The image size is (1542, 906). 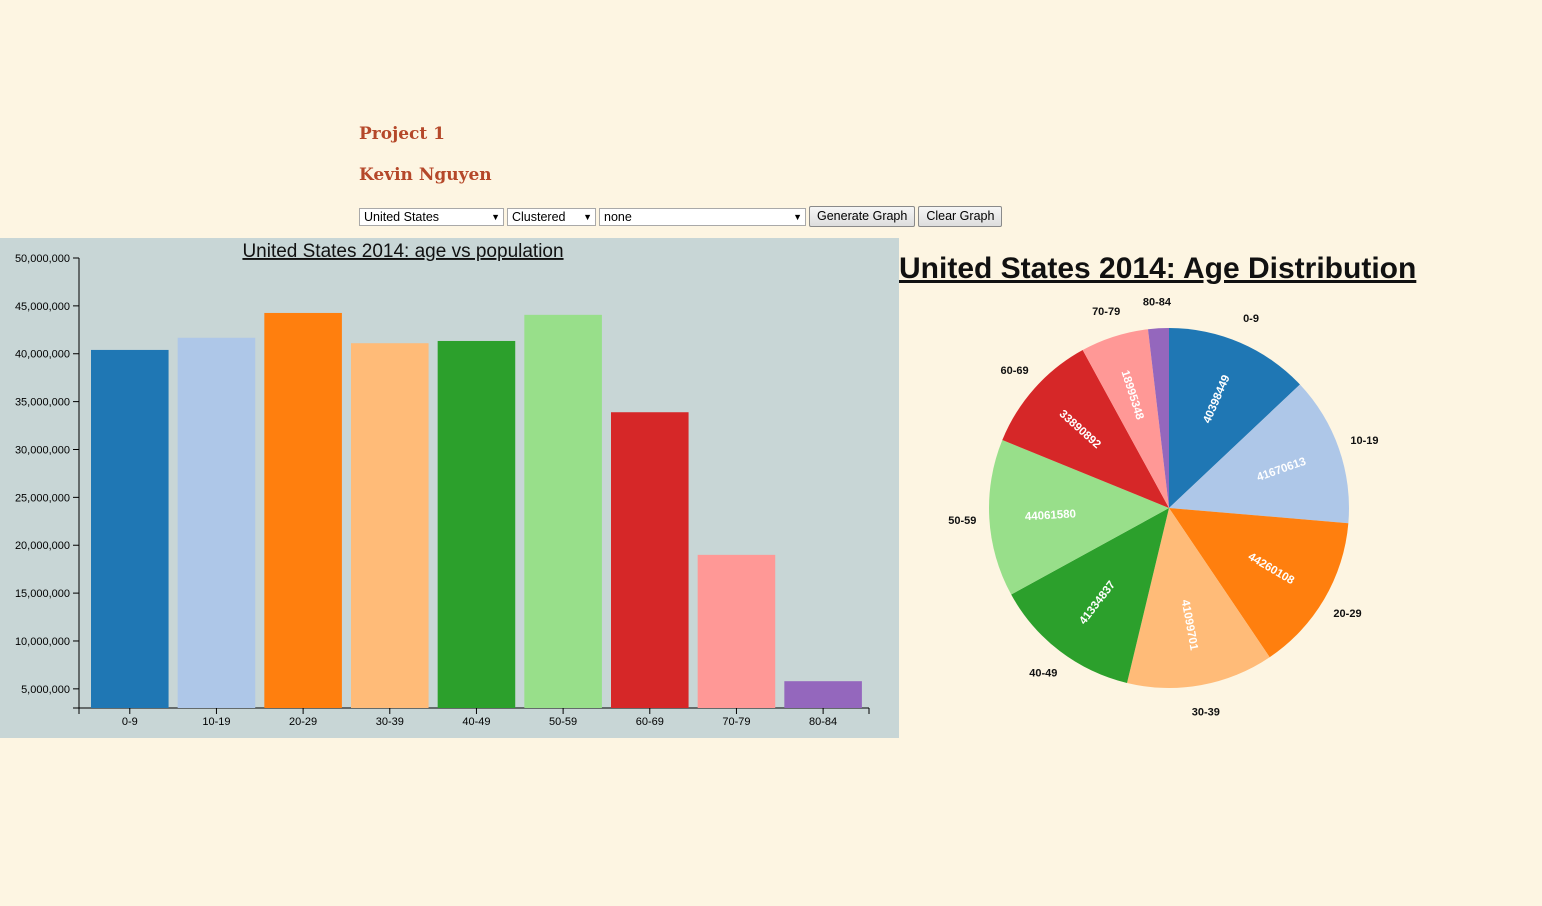 What do you see at coordinates (45, 690) in the screenshot?
I see `y-tick-label: 5,000,000` at bounding box center [45, 690].